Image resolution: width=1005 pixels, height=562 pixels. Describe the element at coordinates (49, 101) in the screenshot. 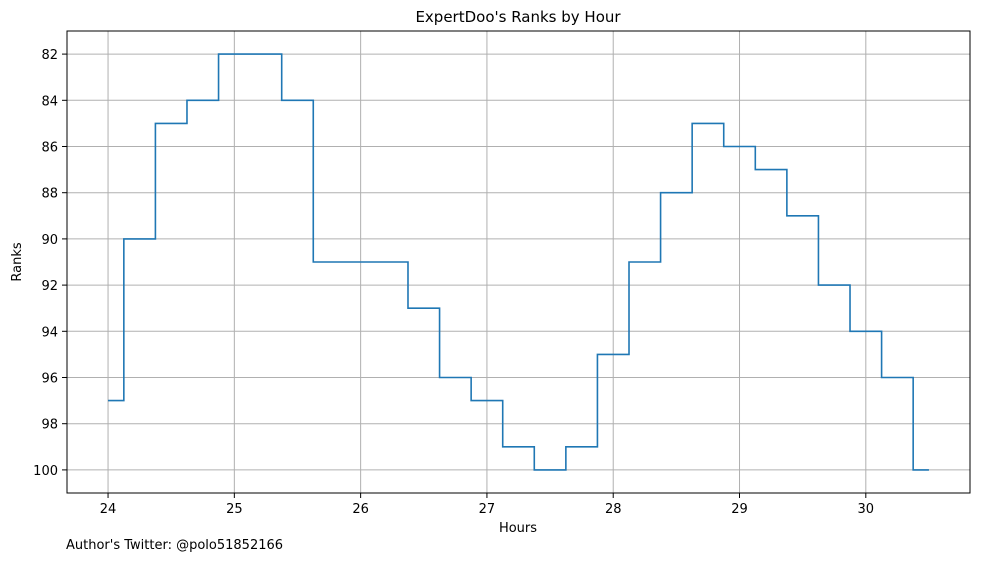

I see `y-tick-label-84: 84` at that location.